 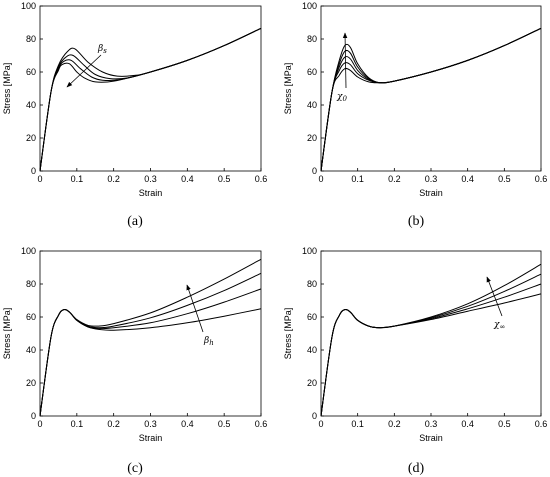 I want to click on parameter-label: βh, so click(x=208, y=341).